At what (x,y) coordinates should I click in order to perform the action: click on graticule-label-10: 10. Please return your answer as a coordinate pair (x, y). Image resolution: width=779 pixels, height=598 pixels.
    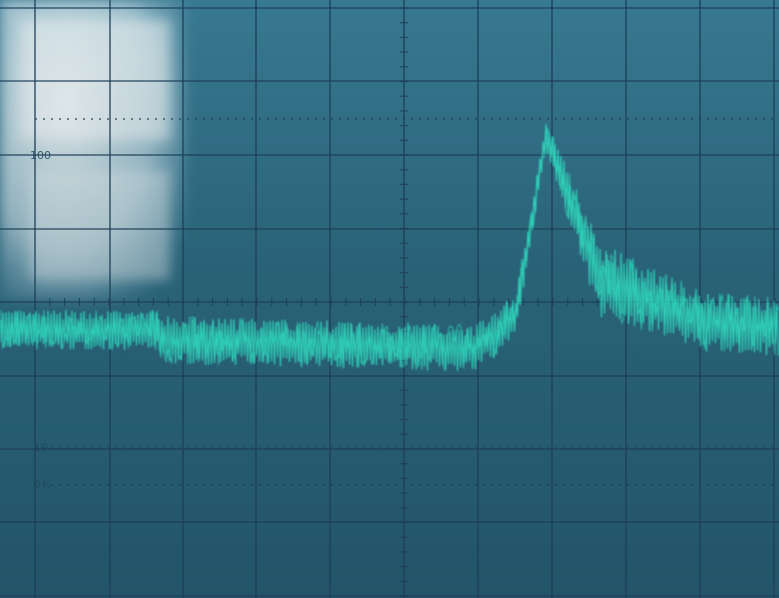
    Looking at the image, I should click on (41, 447).